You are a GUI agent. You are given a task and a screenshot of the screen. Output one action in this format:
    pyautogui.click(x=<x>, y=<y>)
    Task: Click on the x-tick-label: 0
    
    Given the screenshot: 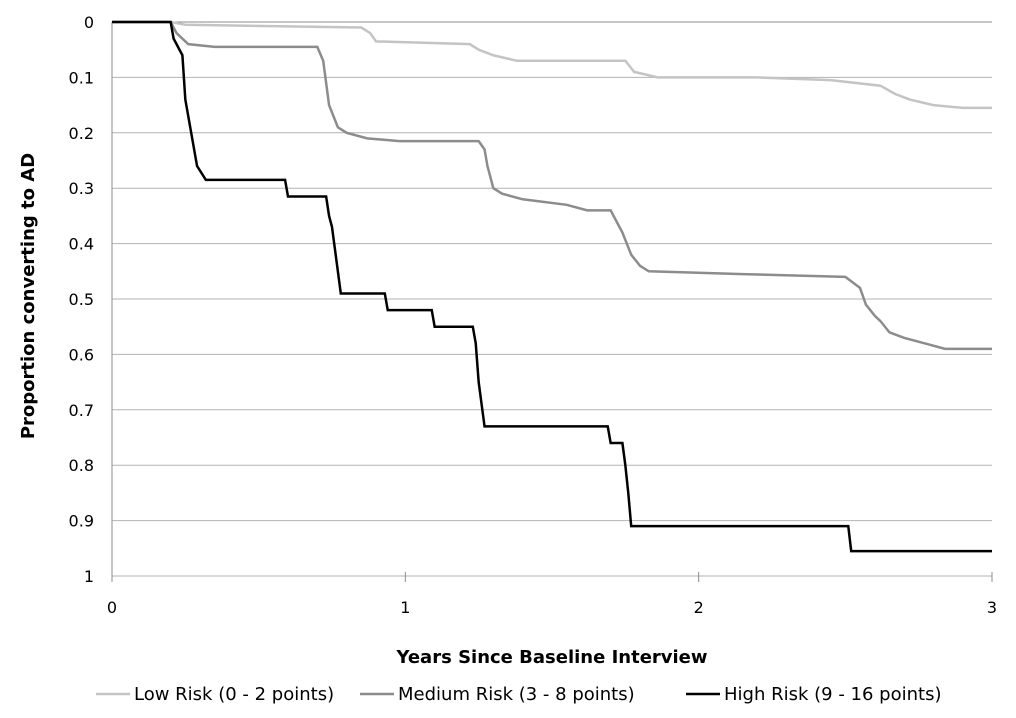 What is the action you would take?
    pyautogui.click(x=112, y=607)
    